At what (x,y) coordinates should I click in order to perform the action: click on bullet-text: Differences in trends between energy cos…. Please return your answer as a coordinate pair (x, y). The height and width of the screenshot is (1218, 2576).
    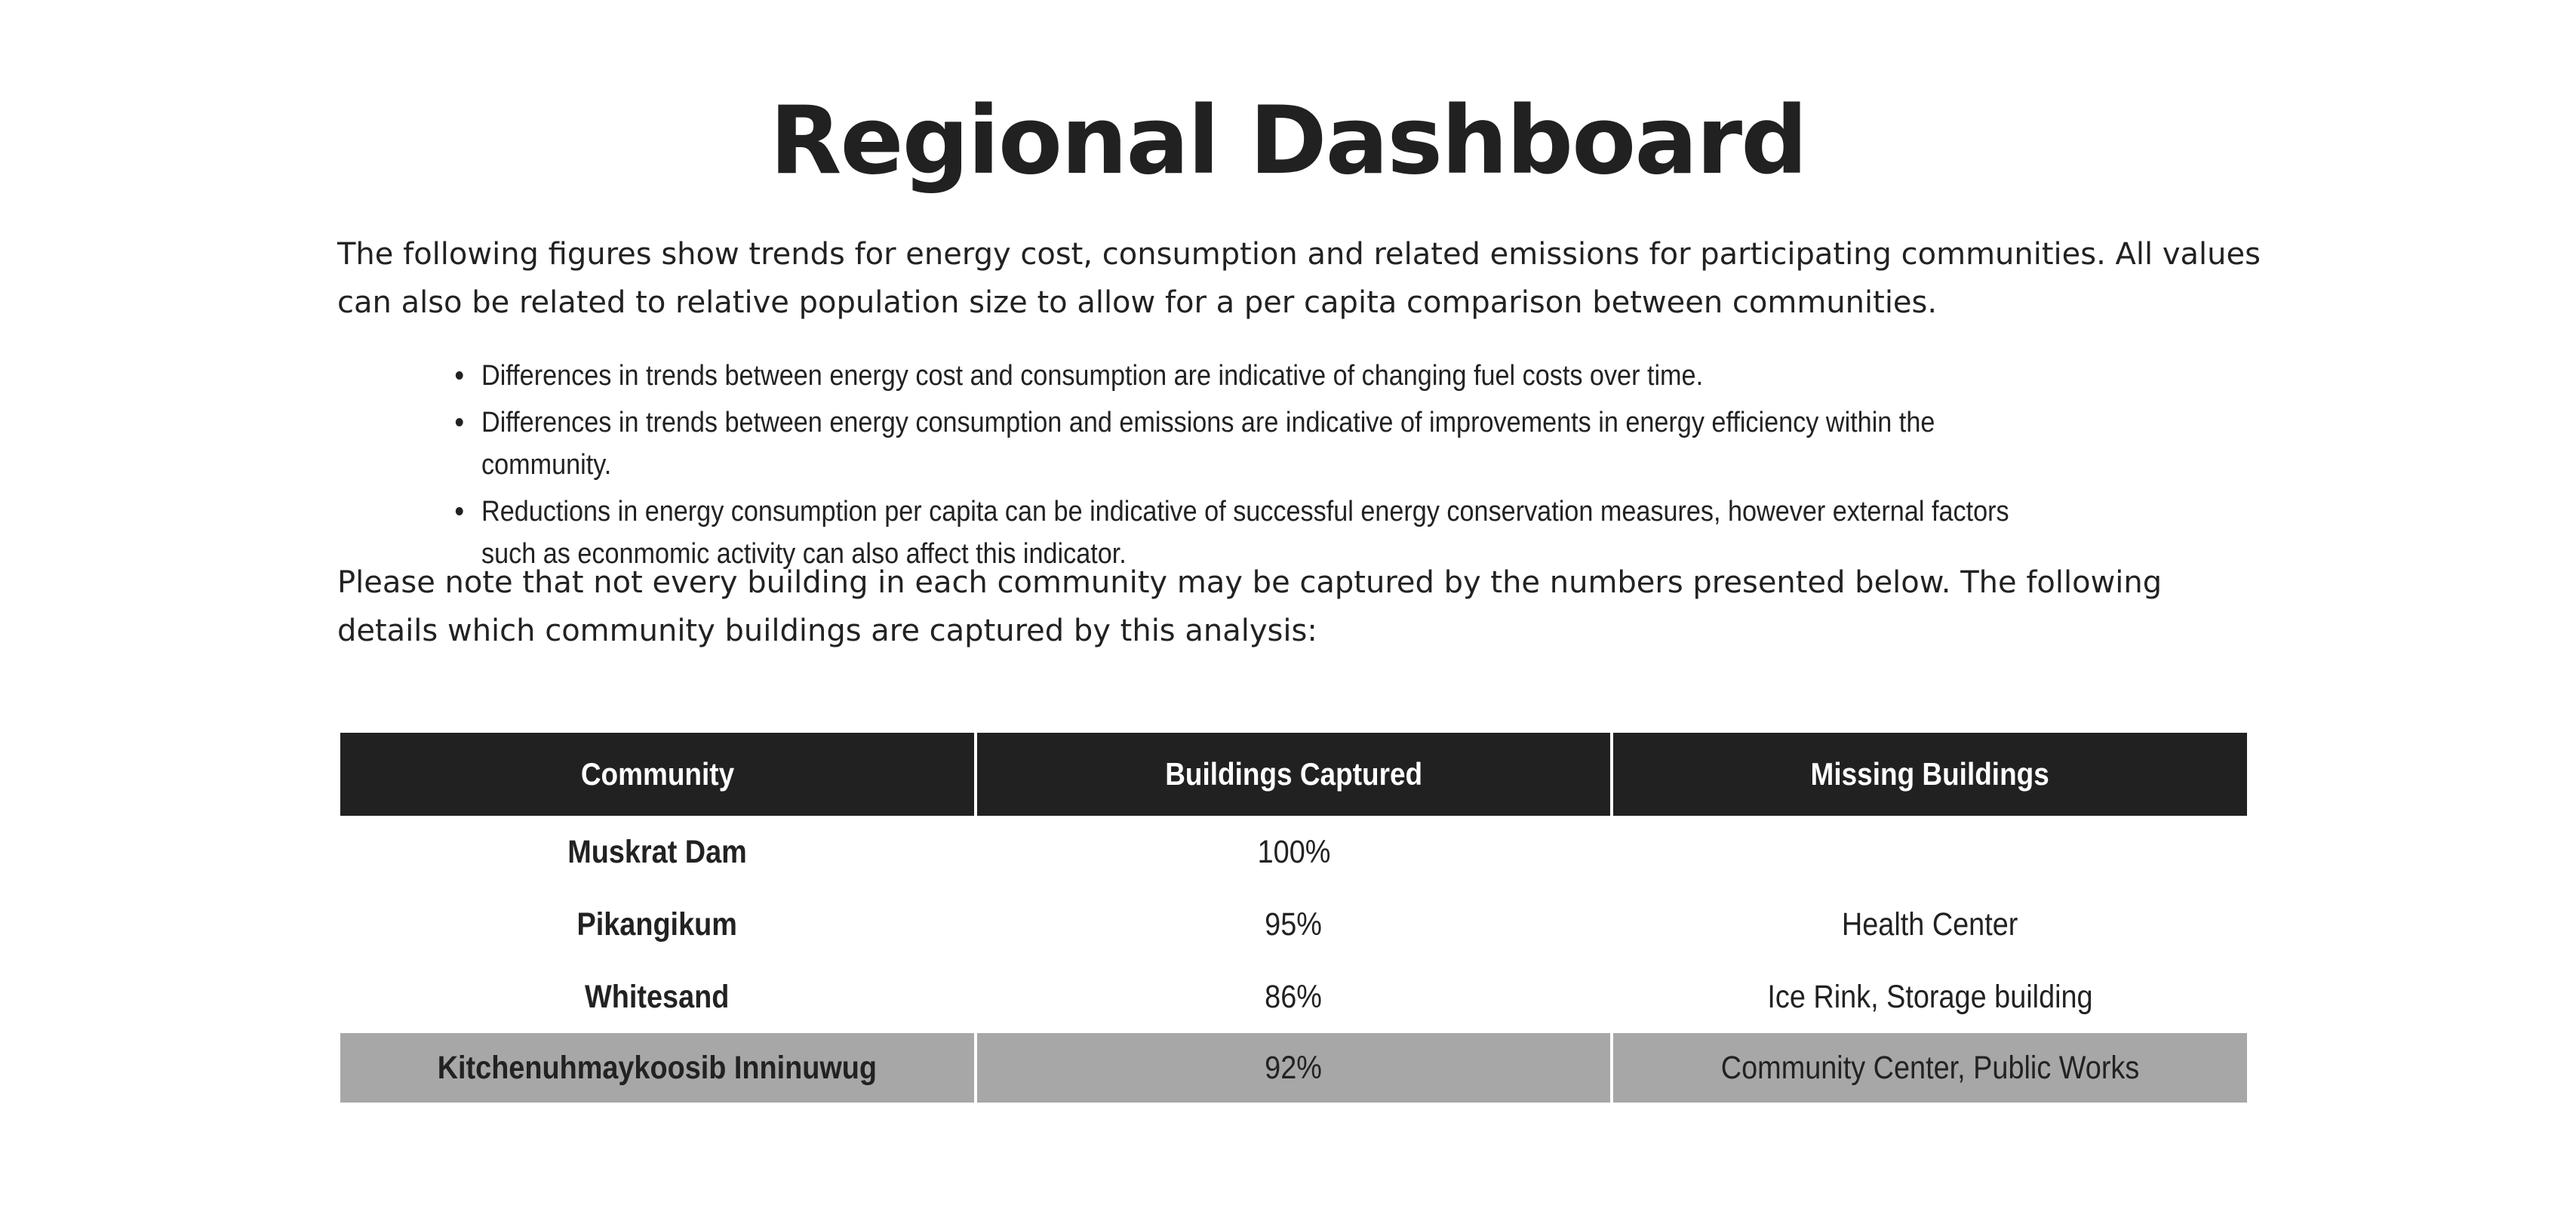
    Looking at the image, I should click on (1092, 376).